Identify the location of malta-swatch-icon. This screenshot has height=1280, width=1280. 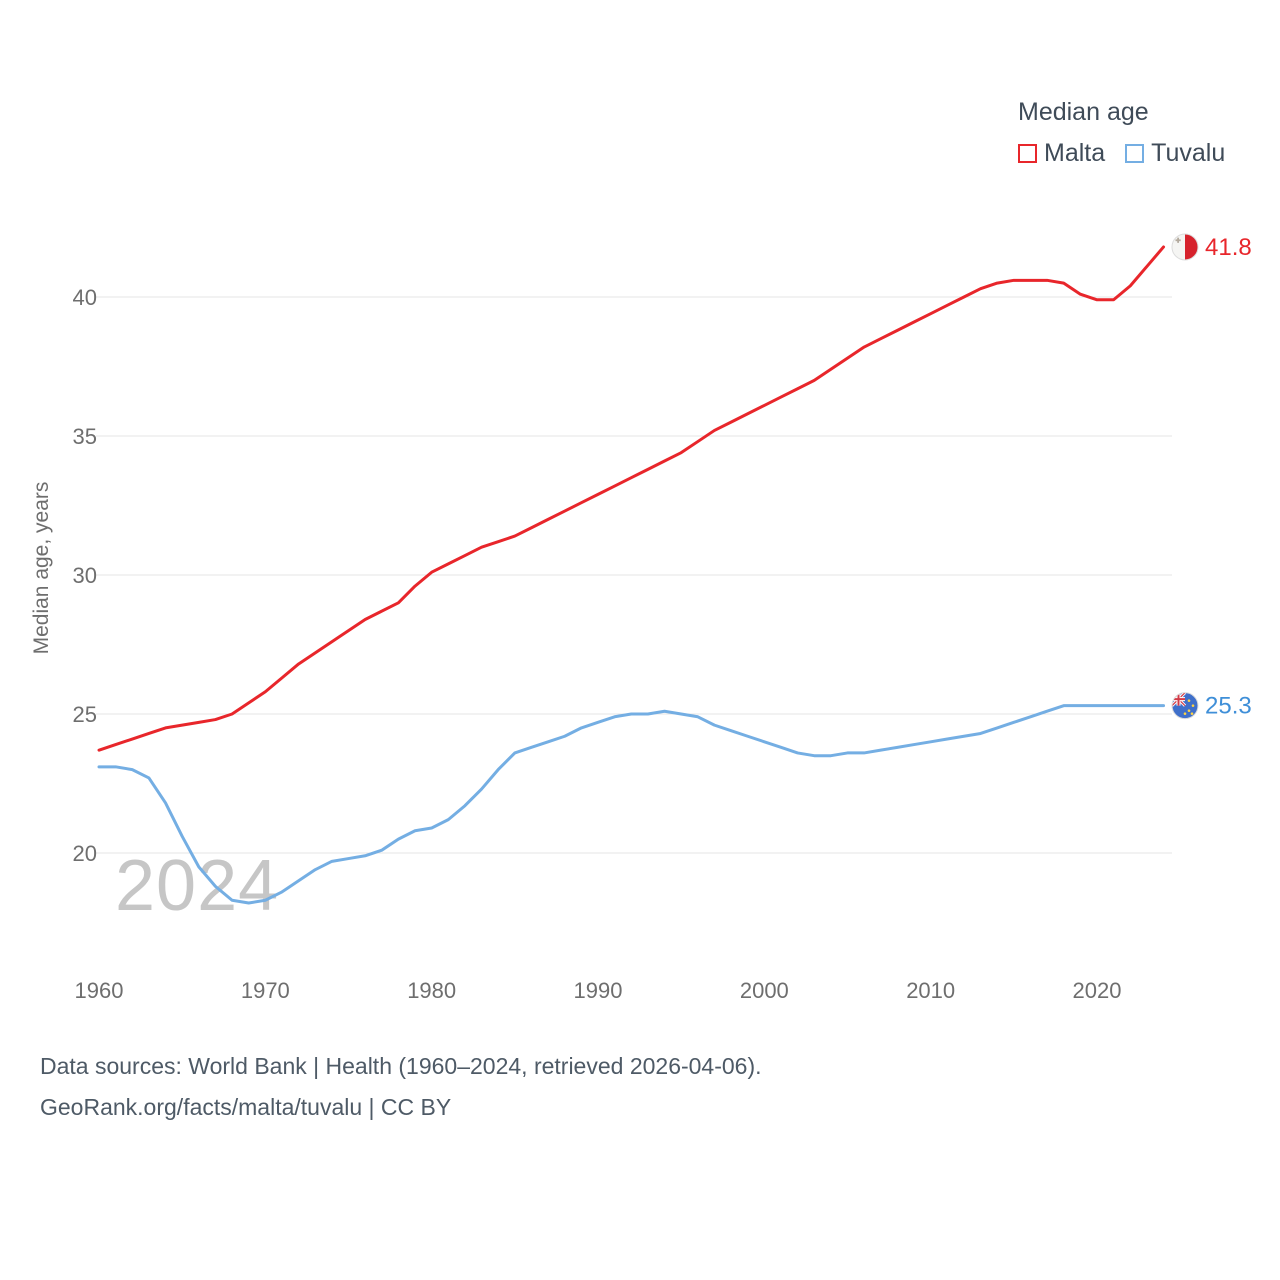
(1027, 153).